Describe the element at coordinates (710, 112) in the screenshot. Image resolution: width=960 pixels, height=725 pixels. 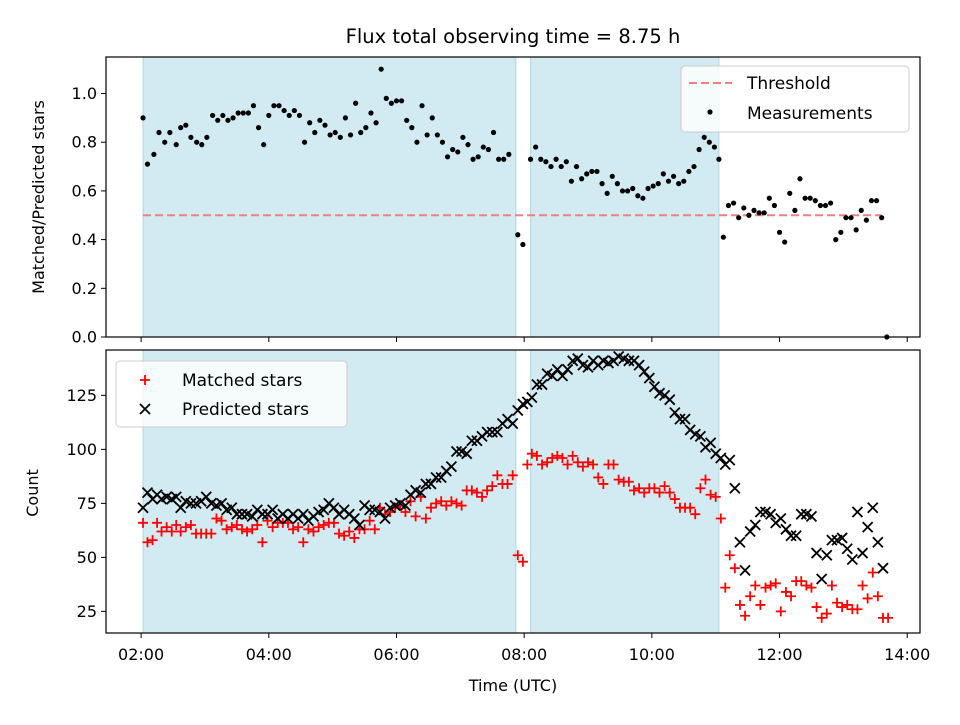
I see `legend-measurements-swatch` at that location.